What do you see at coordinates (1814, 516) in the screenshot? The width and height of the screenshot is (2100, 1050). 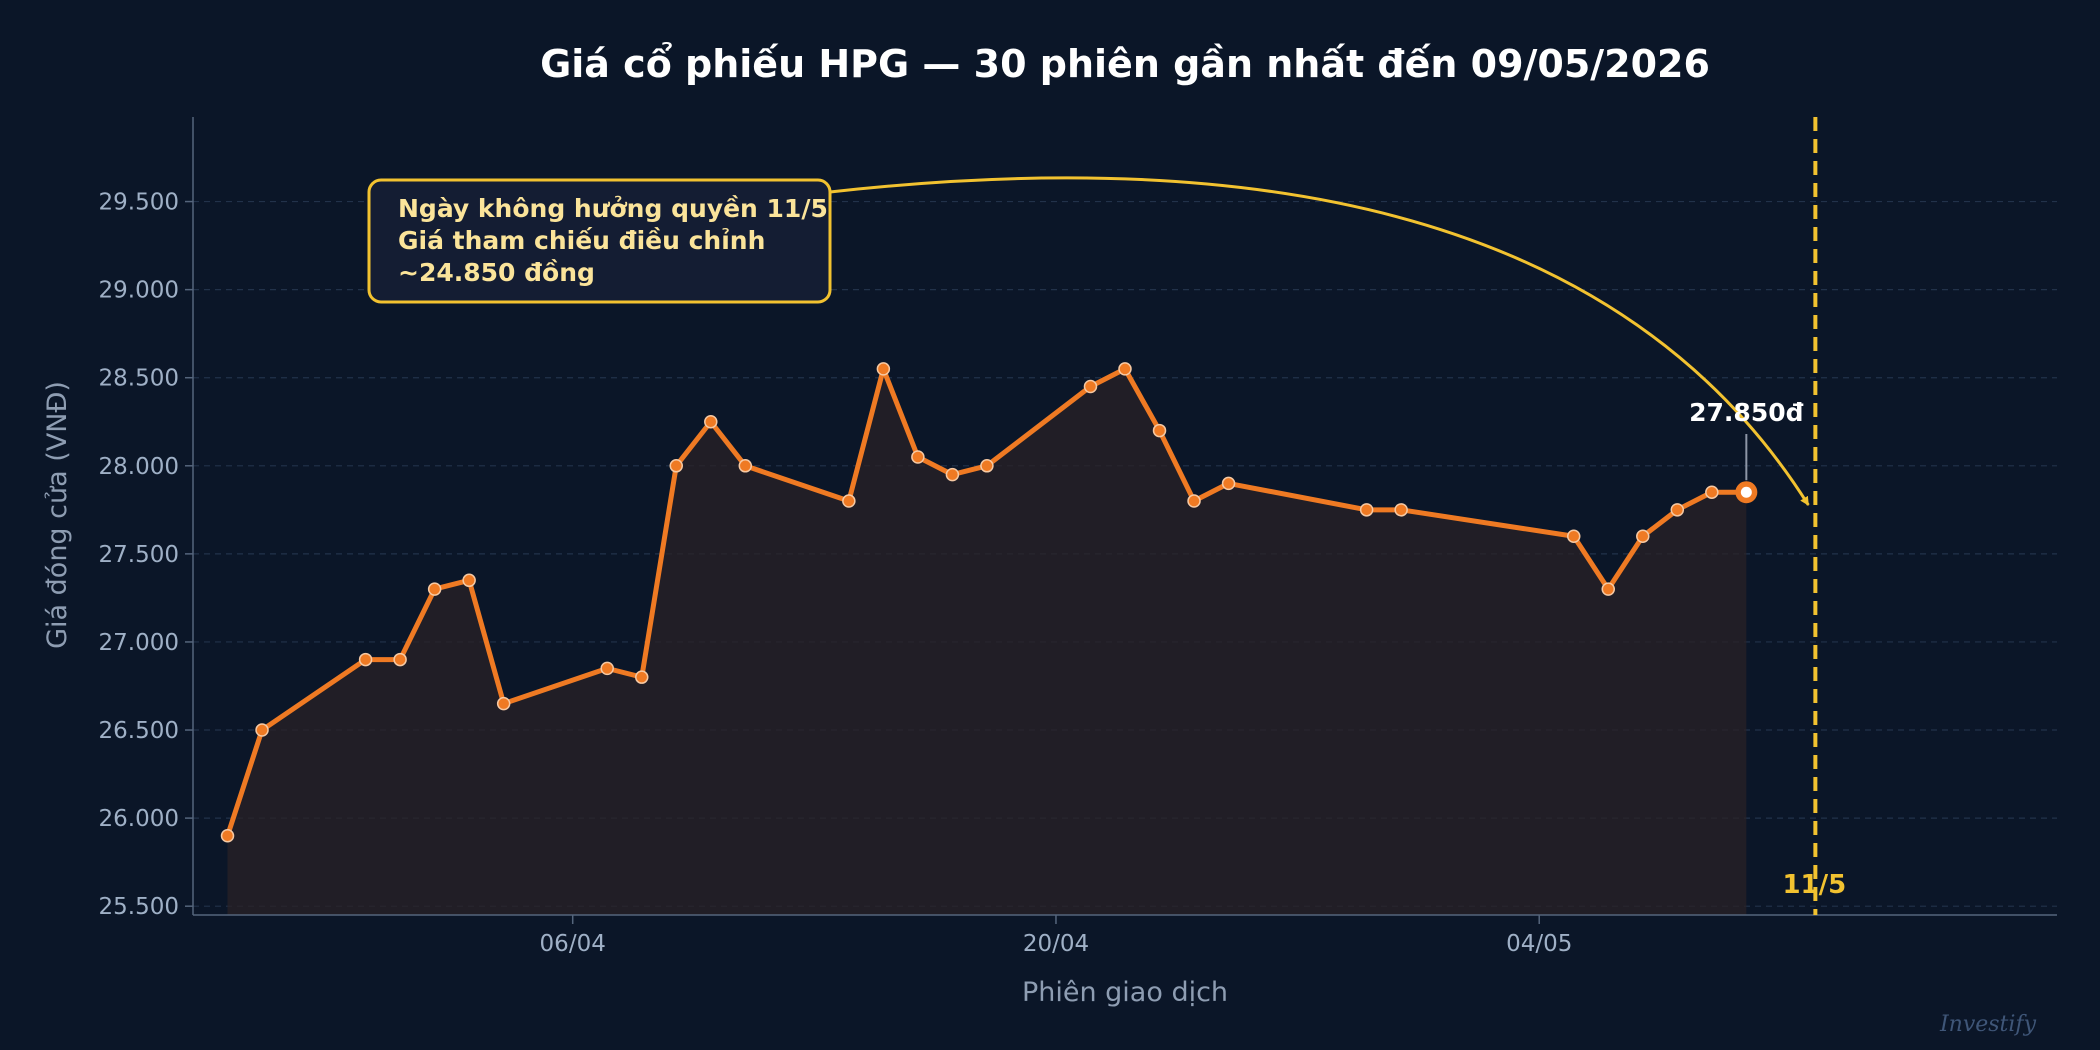 I see `event-marker-layer: 11/5` at bounding box center [1814, 516].